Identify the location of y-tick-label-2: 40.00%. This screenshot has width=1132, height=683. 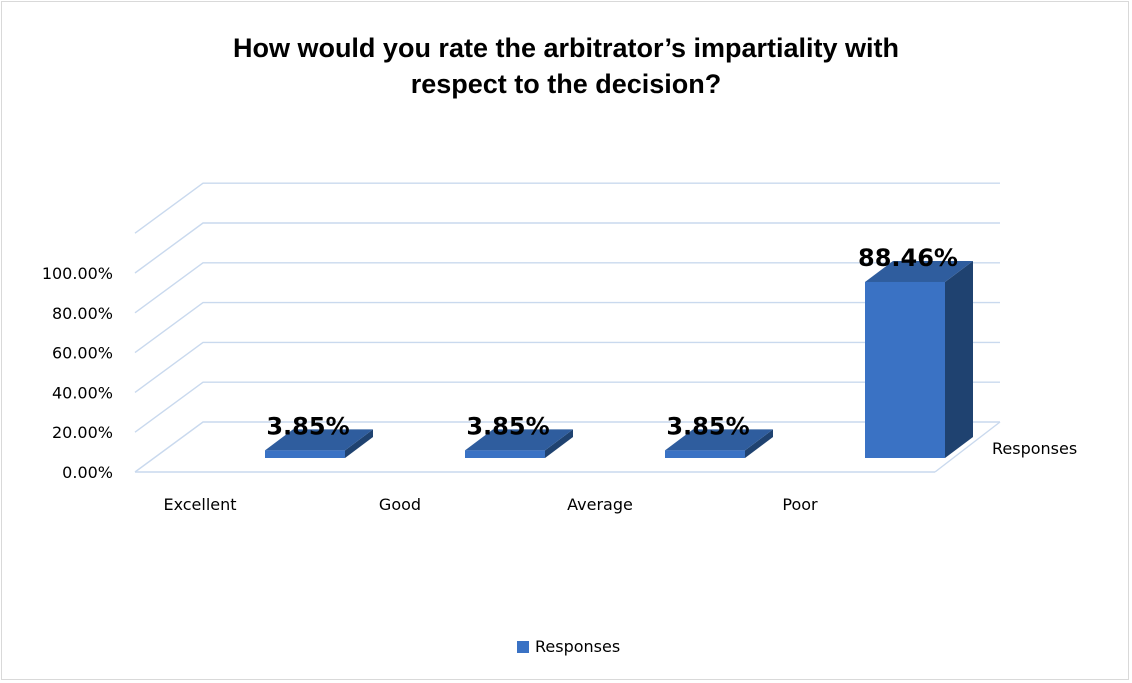
(82, 392).